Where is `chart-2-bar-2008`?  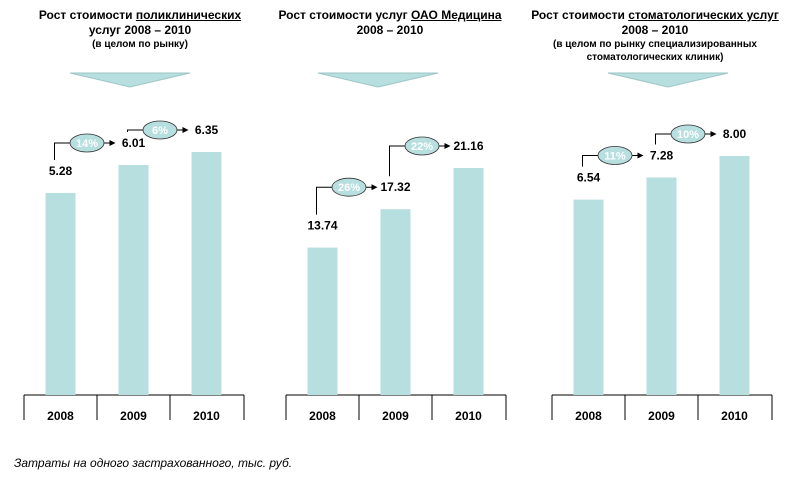 chart-2-bar-2008 is located at coordinates (322, 321).